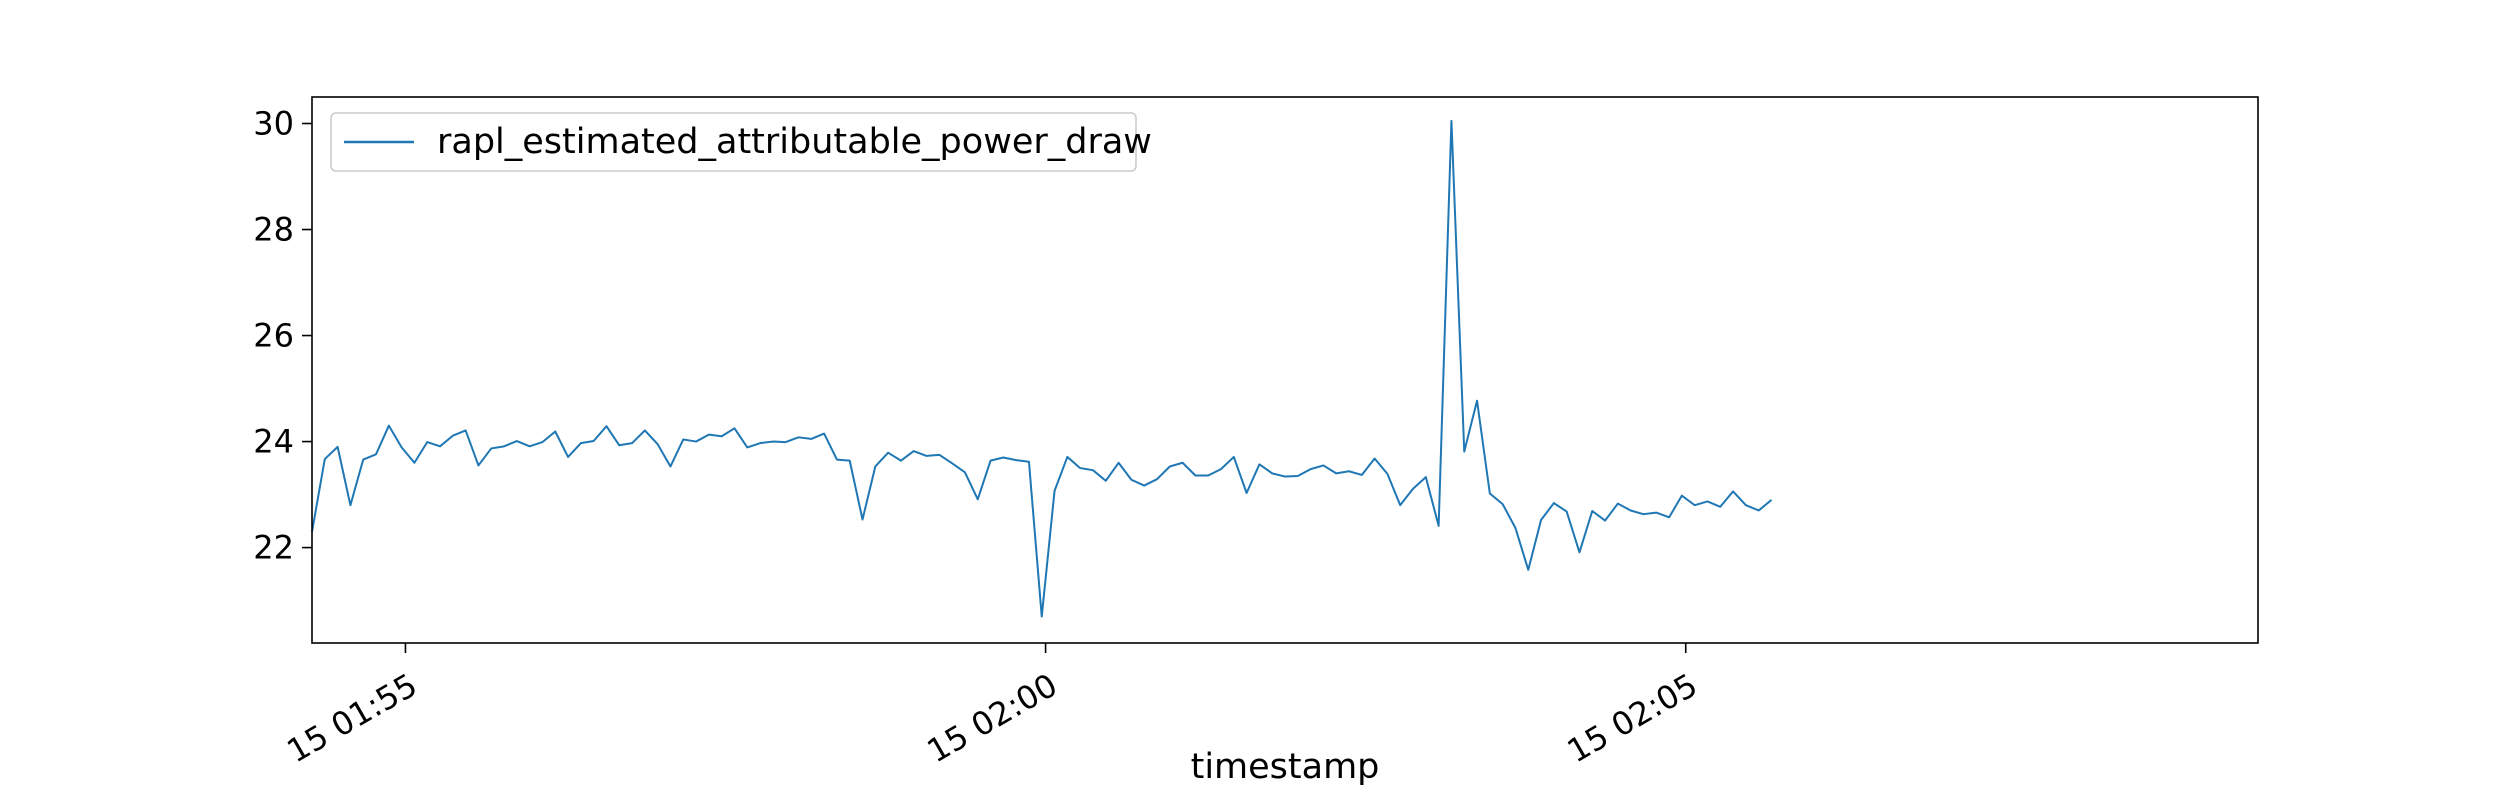  I want to click on y-tick-label: 26, so click(273, 336).